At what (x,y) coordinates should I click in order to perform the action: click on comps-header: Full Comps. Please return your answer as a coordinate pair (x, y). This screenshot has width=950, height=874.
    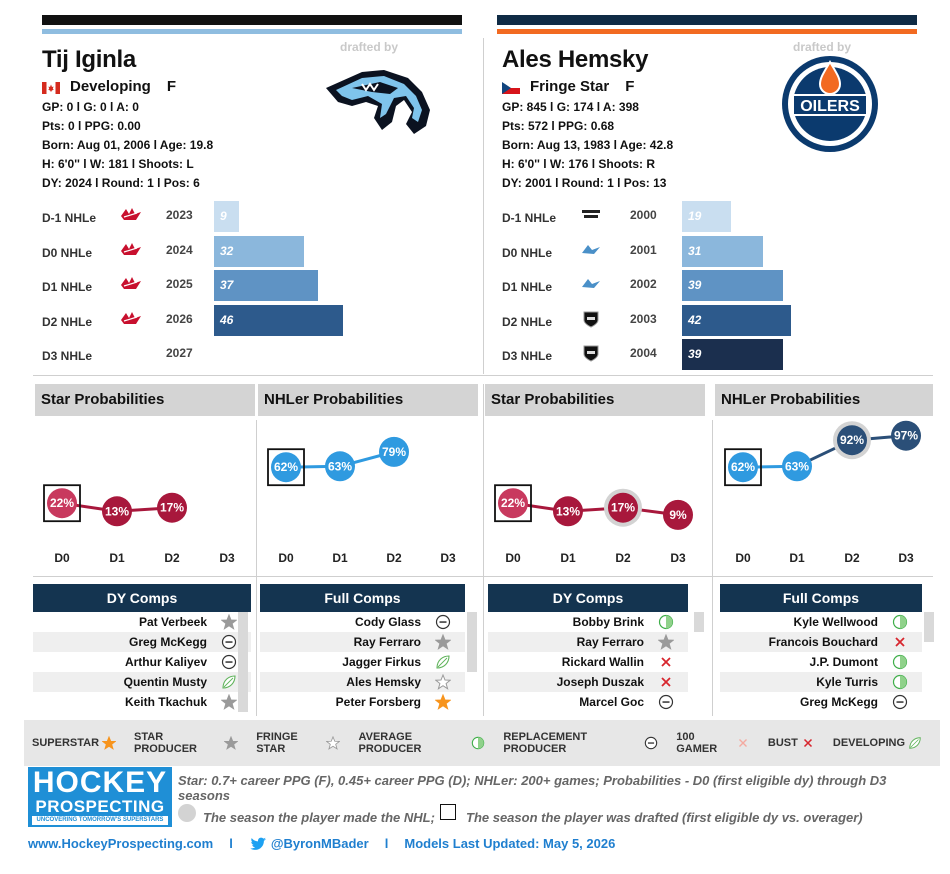
    Looking at the image, I should click on (821, 598).